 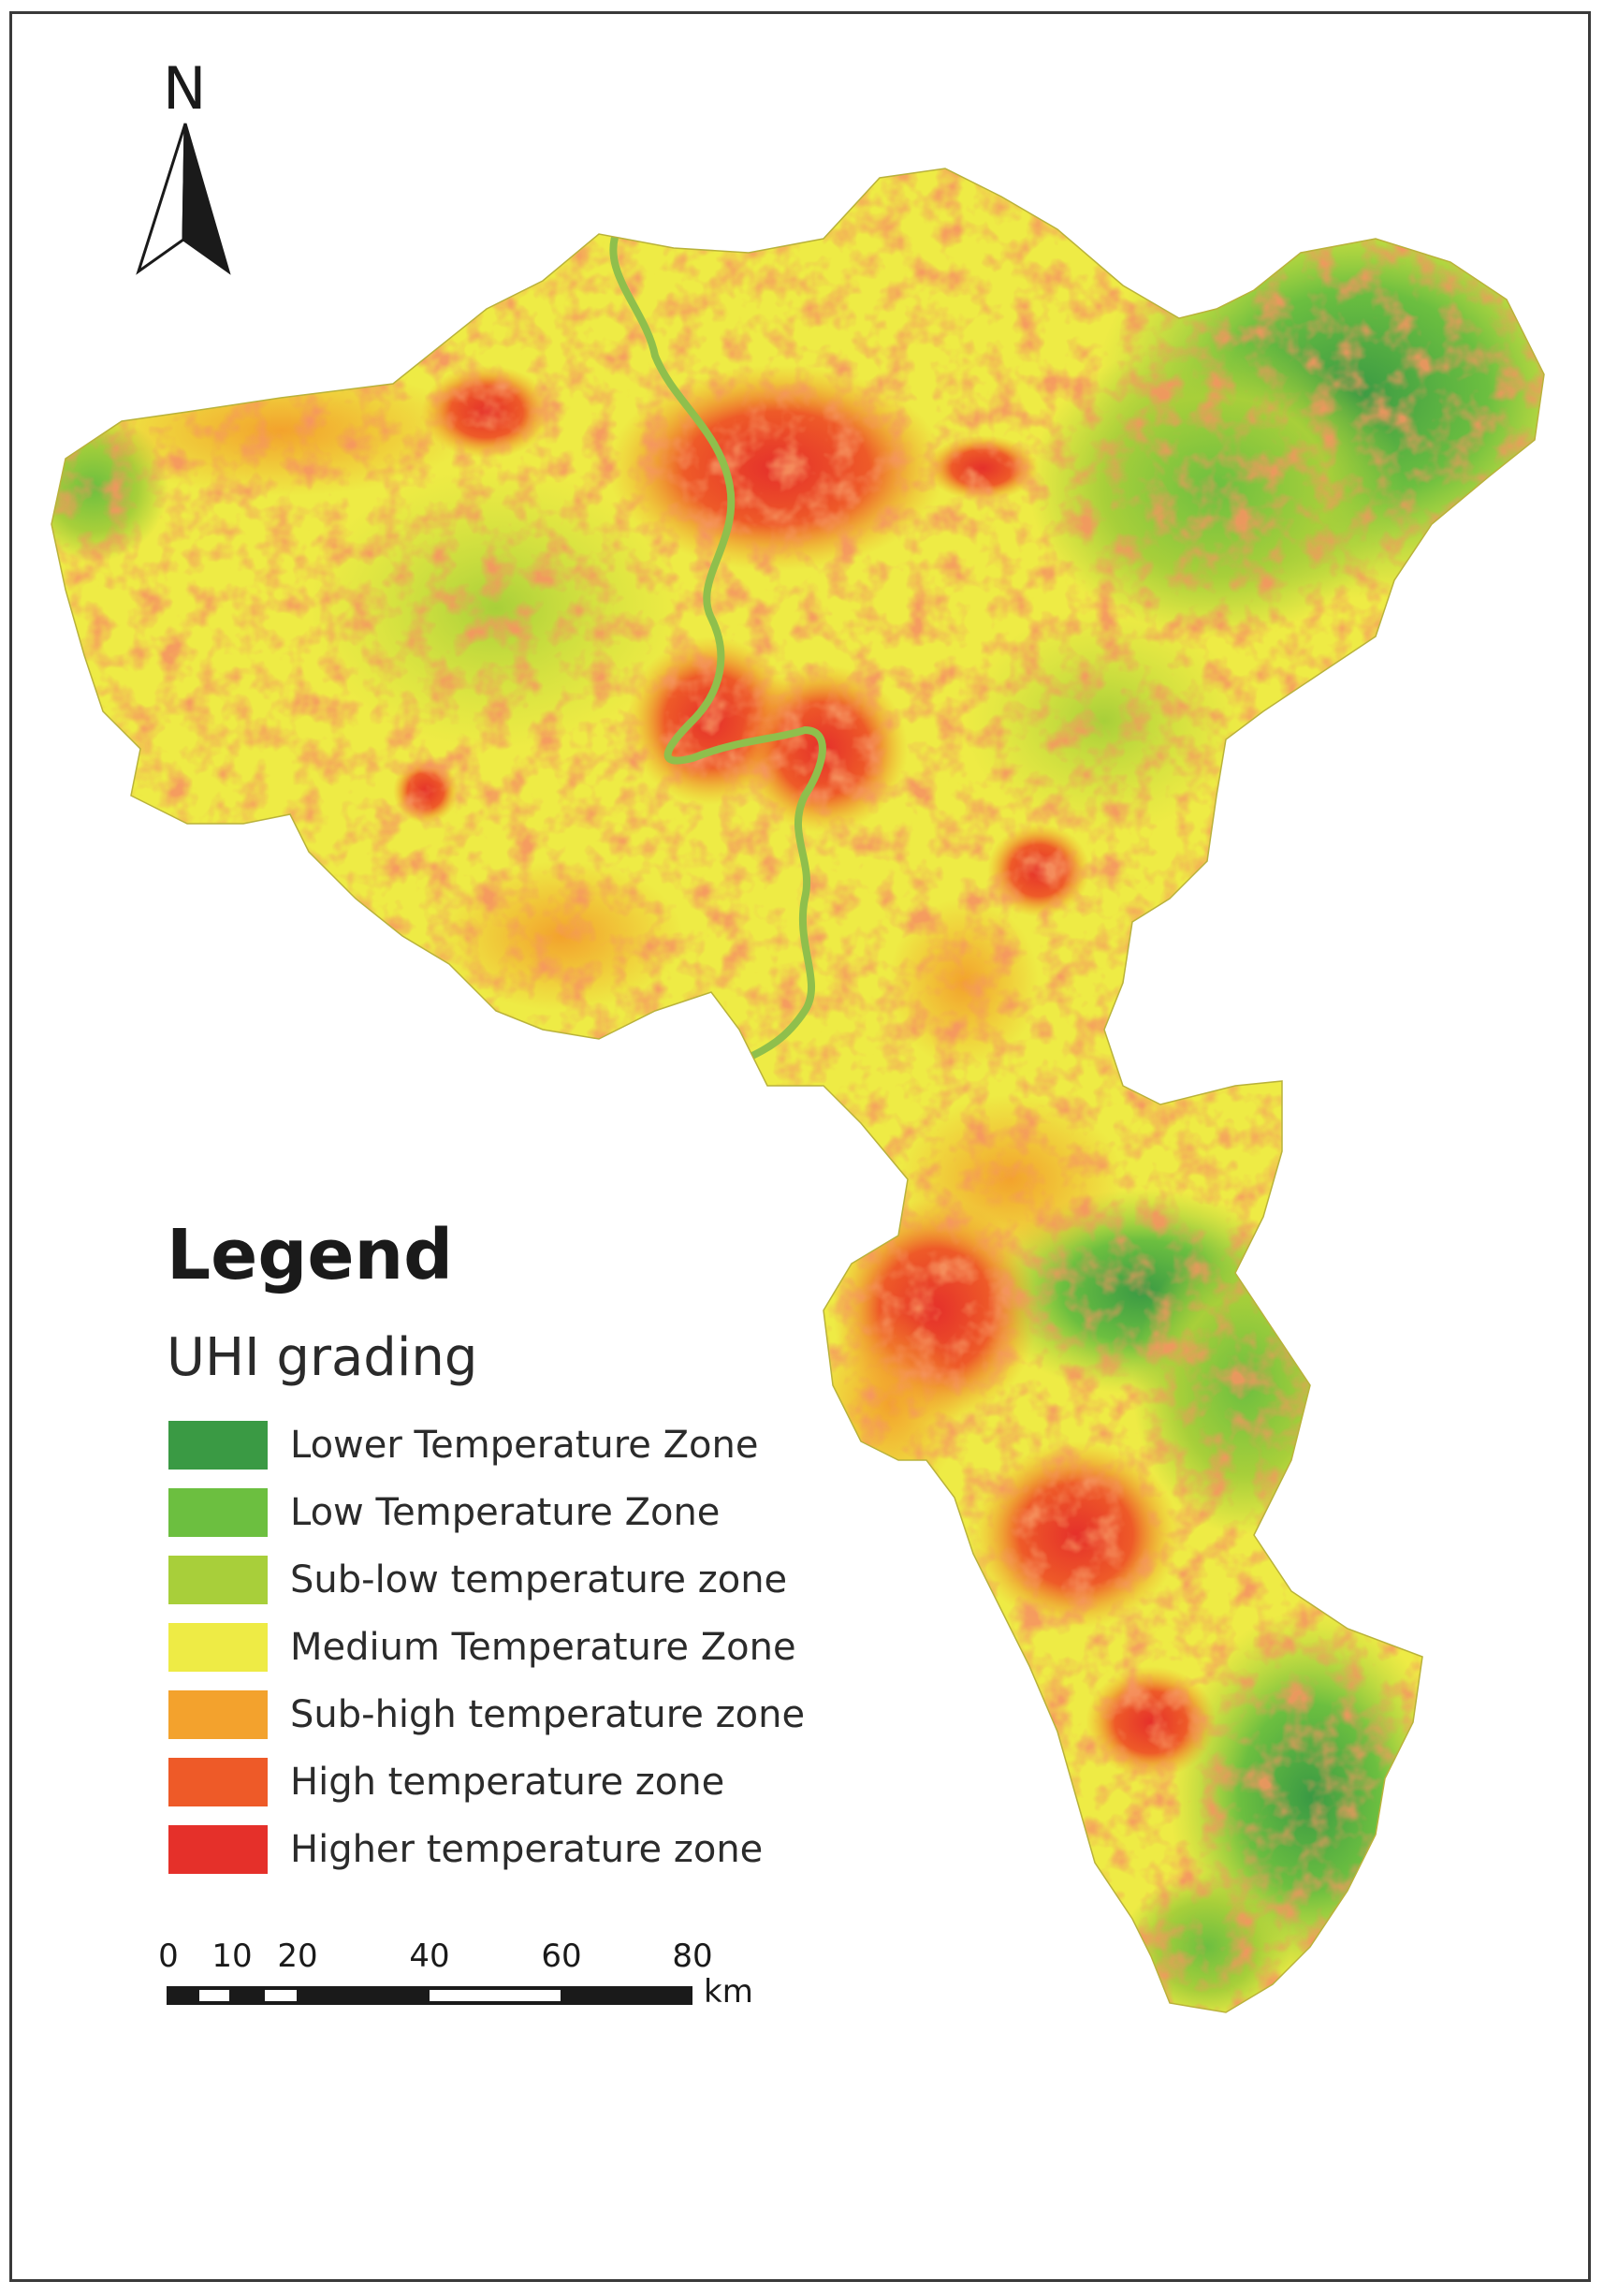 What do you see at coordinates (543, 1648) in the screenshot?
I see `legend-label: Medium Temperature Zone` at bounding box center [543, 1648].